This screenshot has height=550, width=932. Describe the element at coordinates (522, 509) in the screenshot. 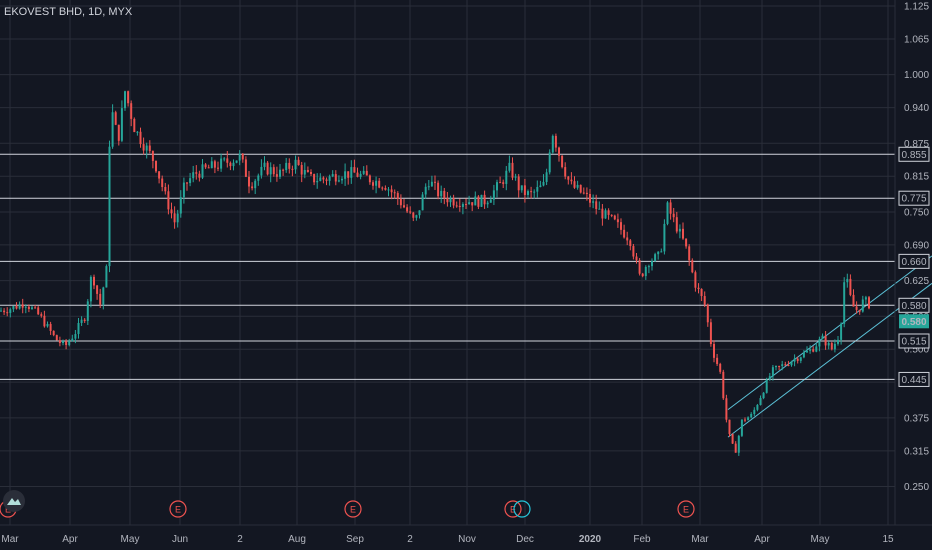

I see `dividend-marker-icon` at that location.